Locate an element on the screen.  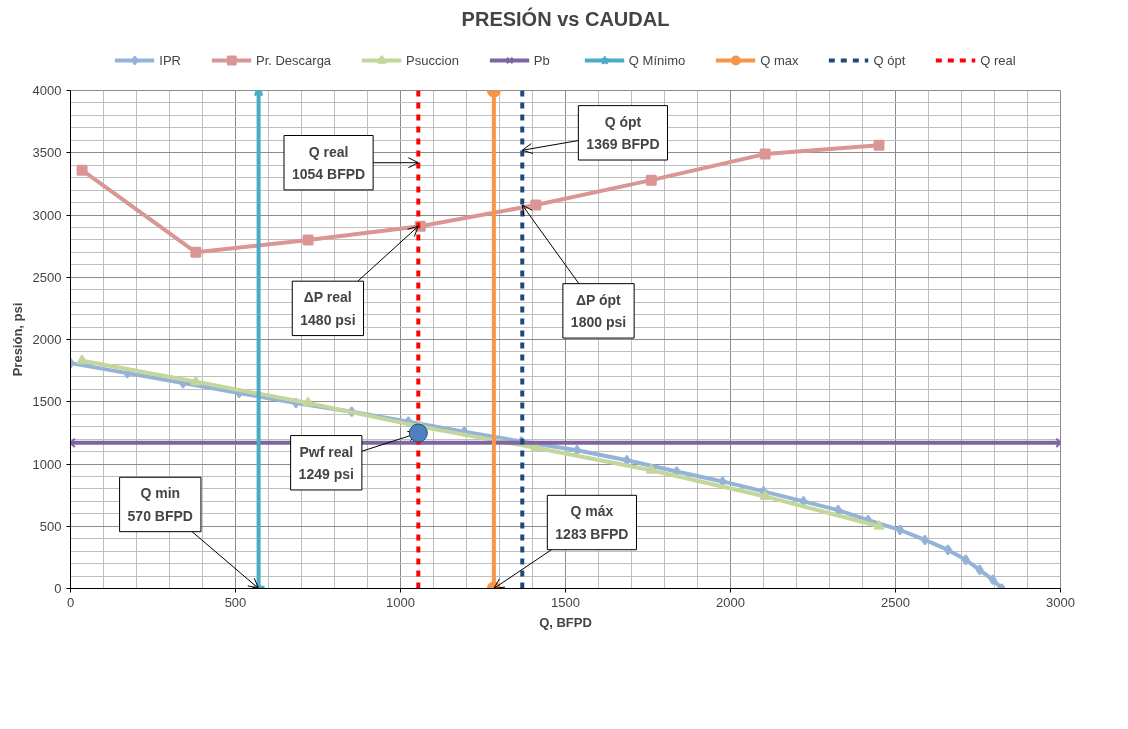
y-axis-title: Presión, psi is located at coordinates (17, 339).